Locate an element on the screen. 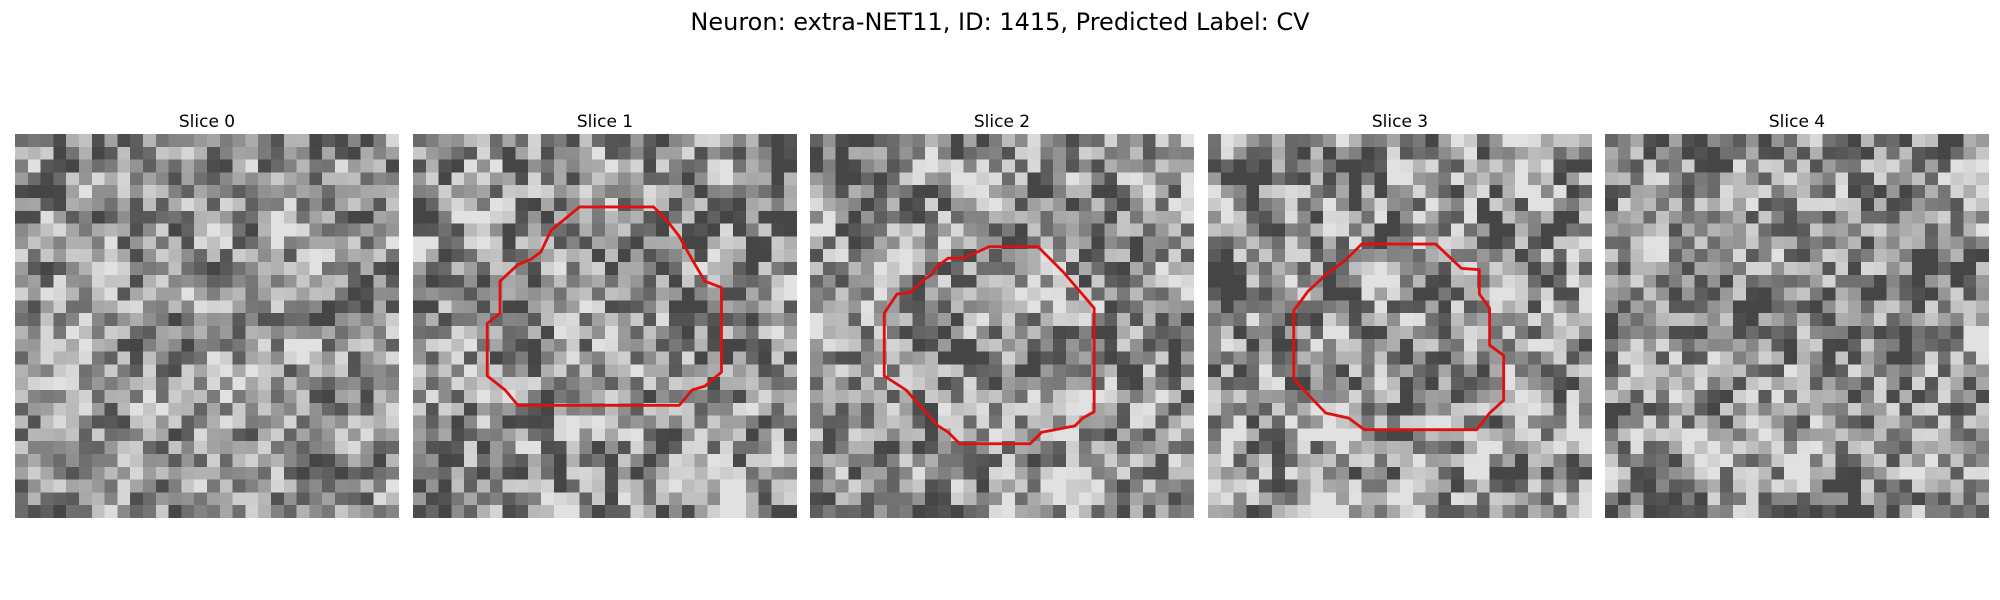 This screenshot has width=2000, height=600. slice-panel-0: Slice 0 is located at coordinates (207, 314).